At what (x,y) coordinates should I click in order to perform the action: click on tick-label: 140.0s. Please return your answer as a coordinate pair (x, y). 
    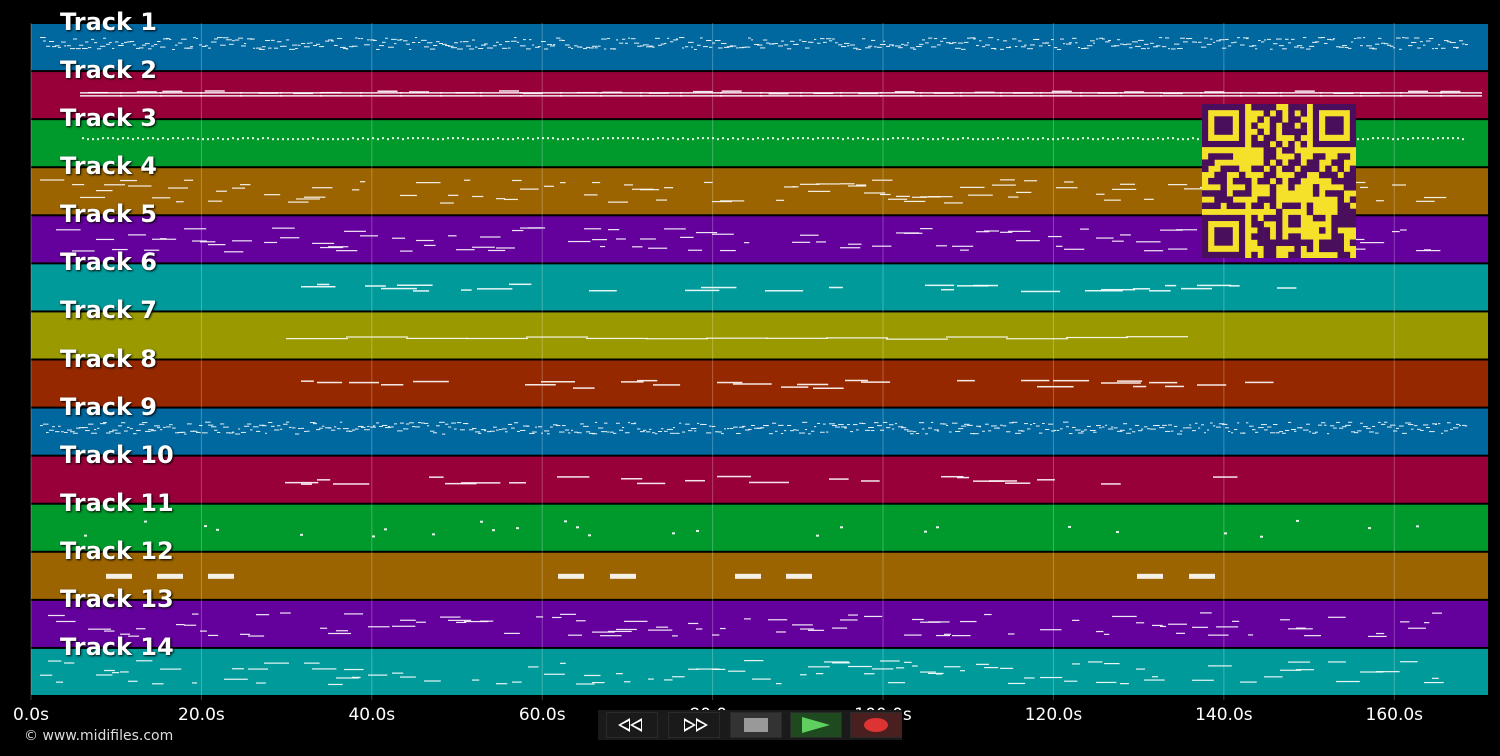
    Looking at the image, I should click on (1224, 715).